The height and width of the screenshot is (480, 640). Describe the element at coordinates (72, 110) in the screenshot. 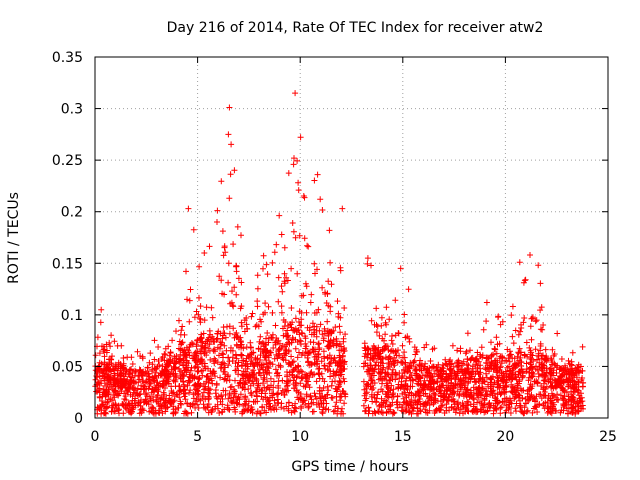

I see `y-tick-label: 0.3` at that location.